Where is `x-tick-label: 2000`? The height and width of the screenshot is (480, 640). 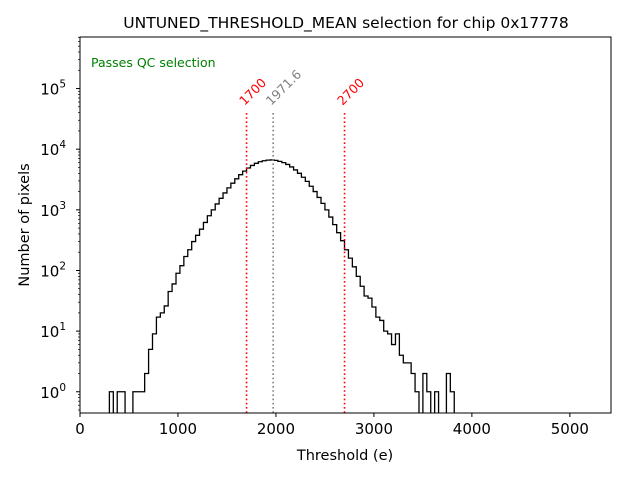
x-tick-label: 2000 is located at coordinates (276, 429).